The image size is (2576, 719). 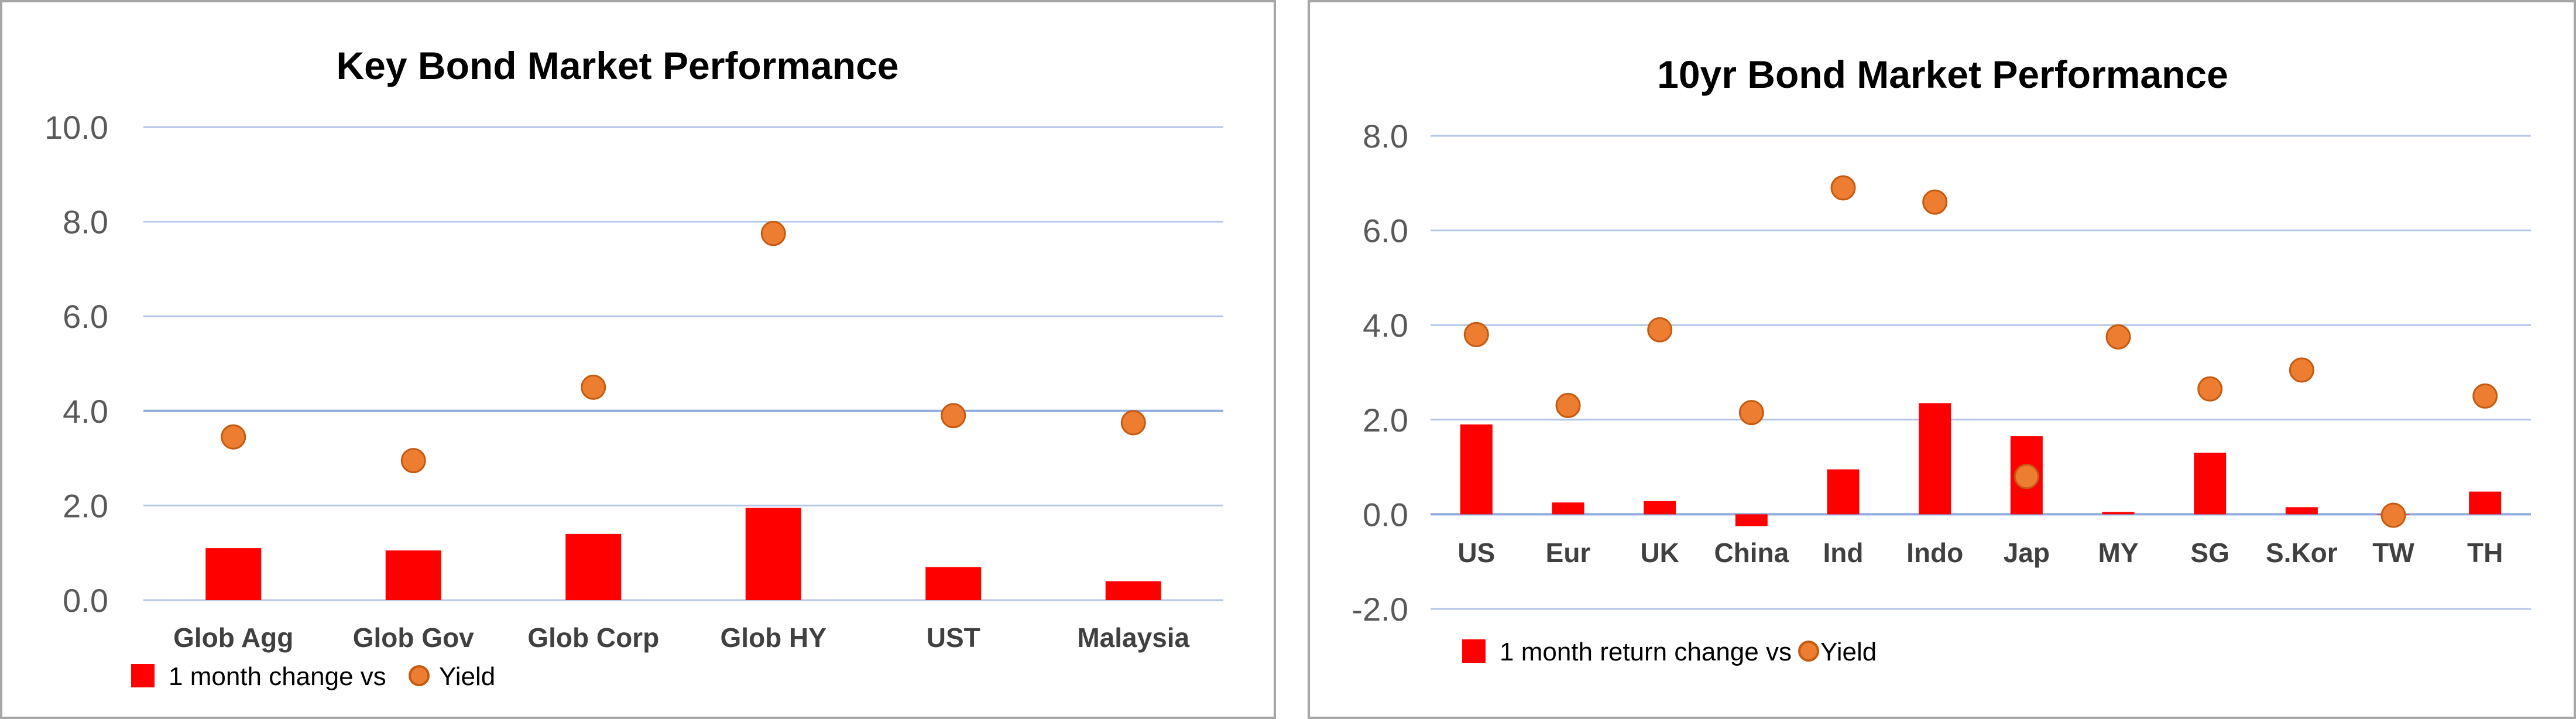 What do you see at coordinates (1568, 406) in the screenshot?
I see `yield-point-eur` at bounding box center [1568, 406].